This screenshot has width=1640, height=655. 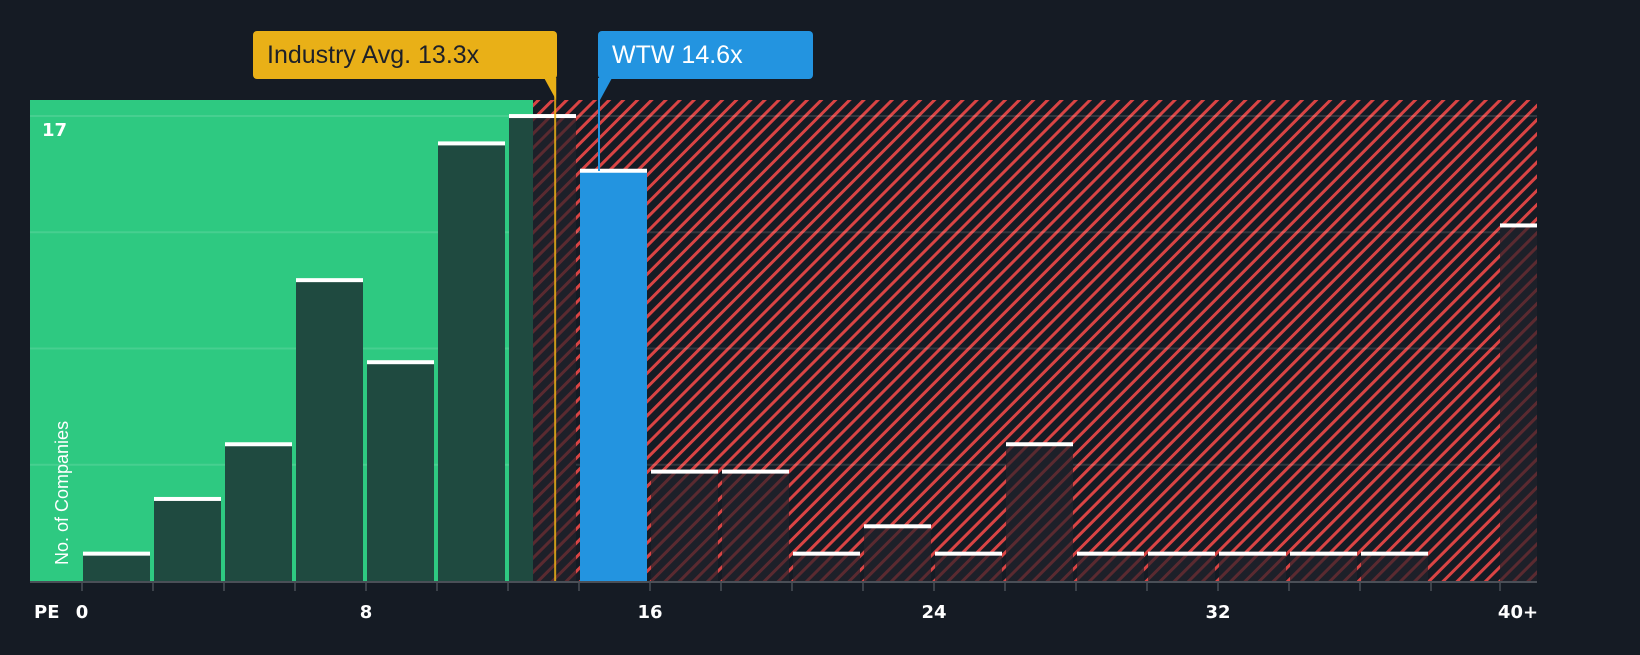 What do you see at coordinates (47, 612) in the screenshot?
I see `x-axis-label: PE` at bounding box center [47, 612].